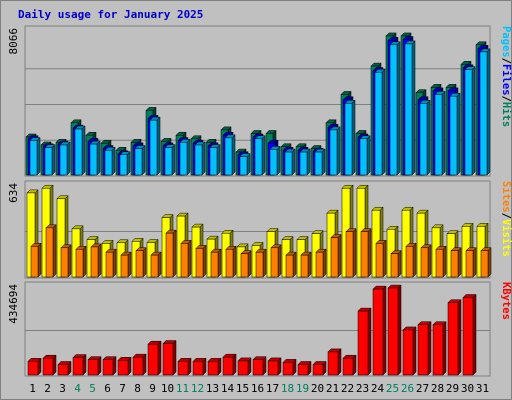 Image resolution: width=512 pixels, height=400 pixels. I want to click on panel-3-kbytes-bar-3-face, so click(63, 370).